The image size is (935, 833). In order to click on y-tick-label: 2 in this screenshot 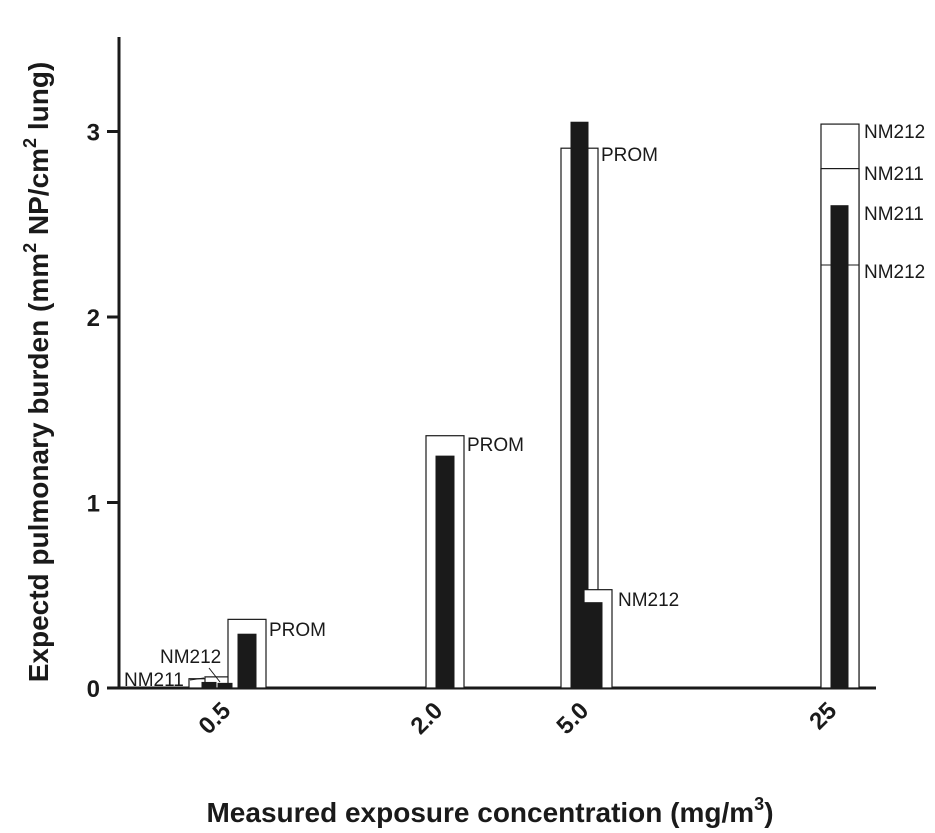, I will do `click(93, 318)`.